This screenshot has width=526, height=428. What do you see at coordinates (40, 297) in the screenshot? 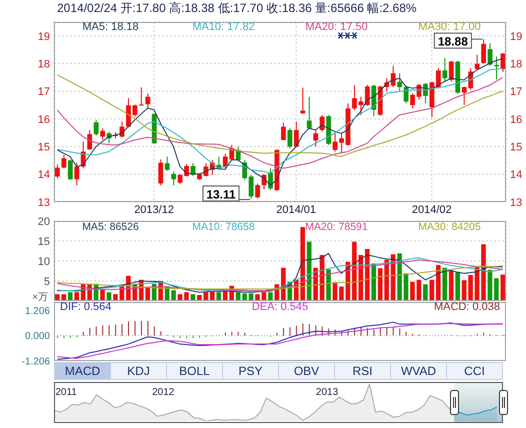
I see `y-axis-title: ×万` at bounding box center [40, 297].